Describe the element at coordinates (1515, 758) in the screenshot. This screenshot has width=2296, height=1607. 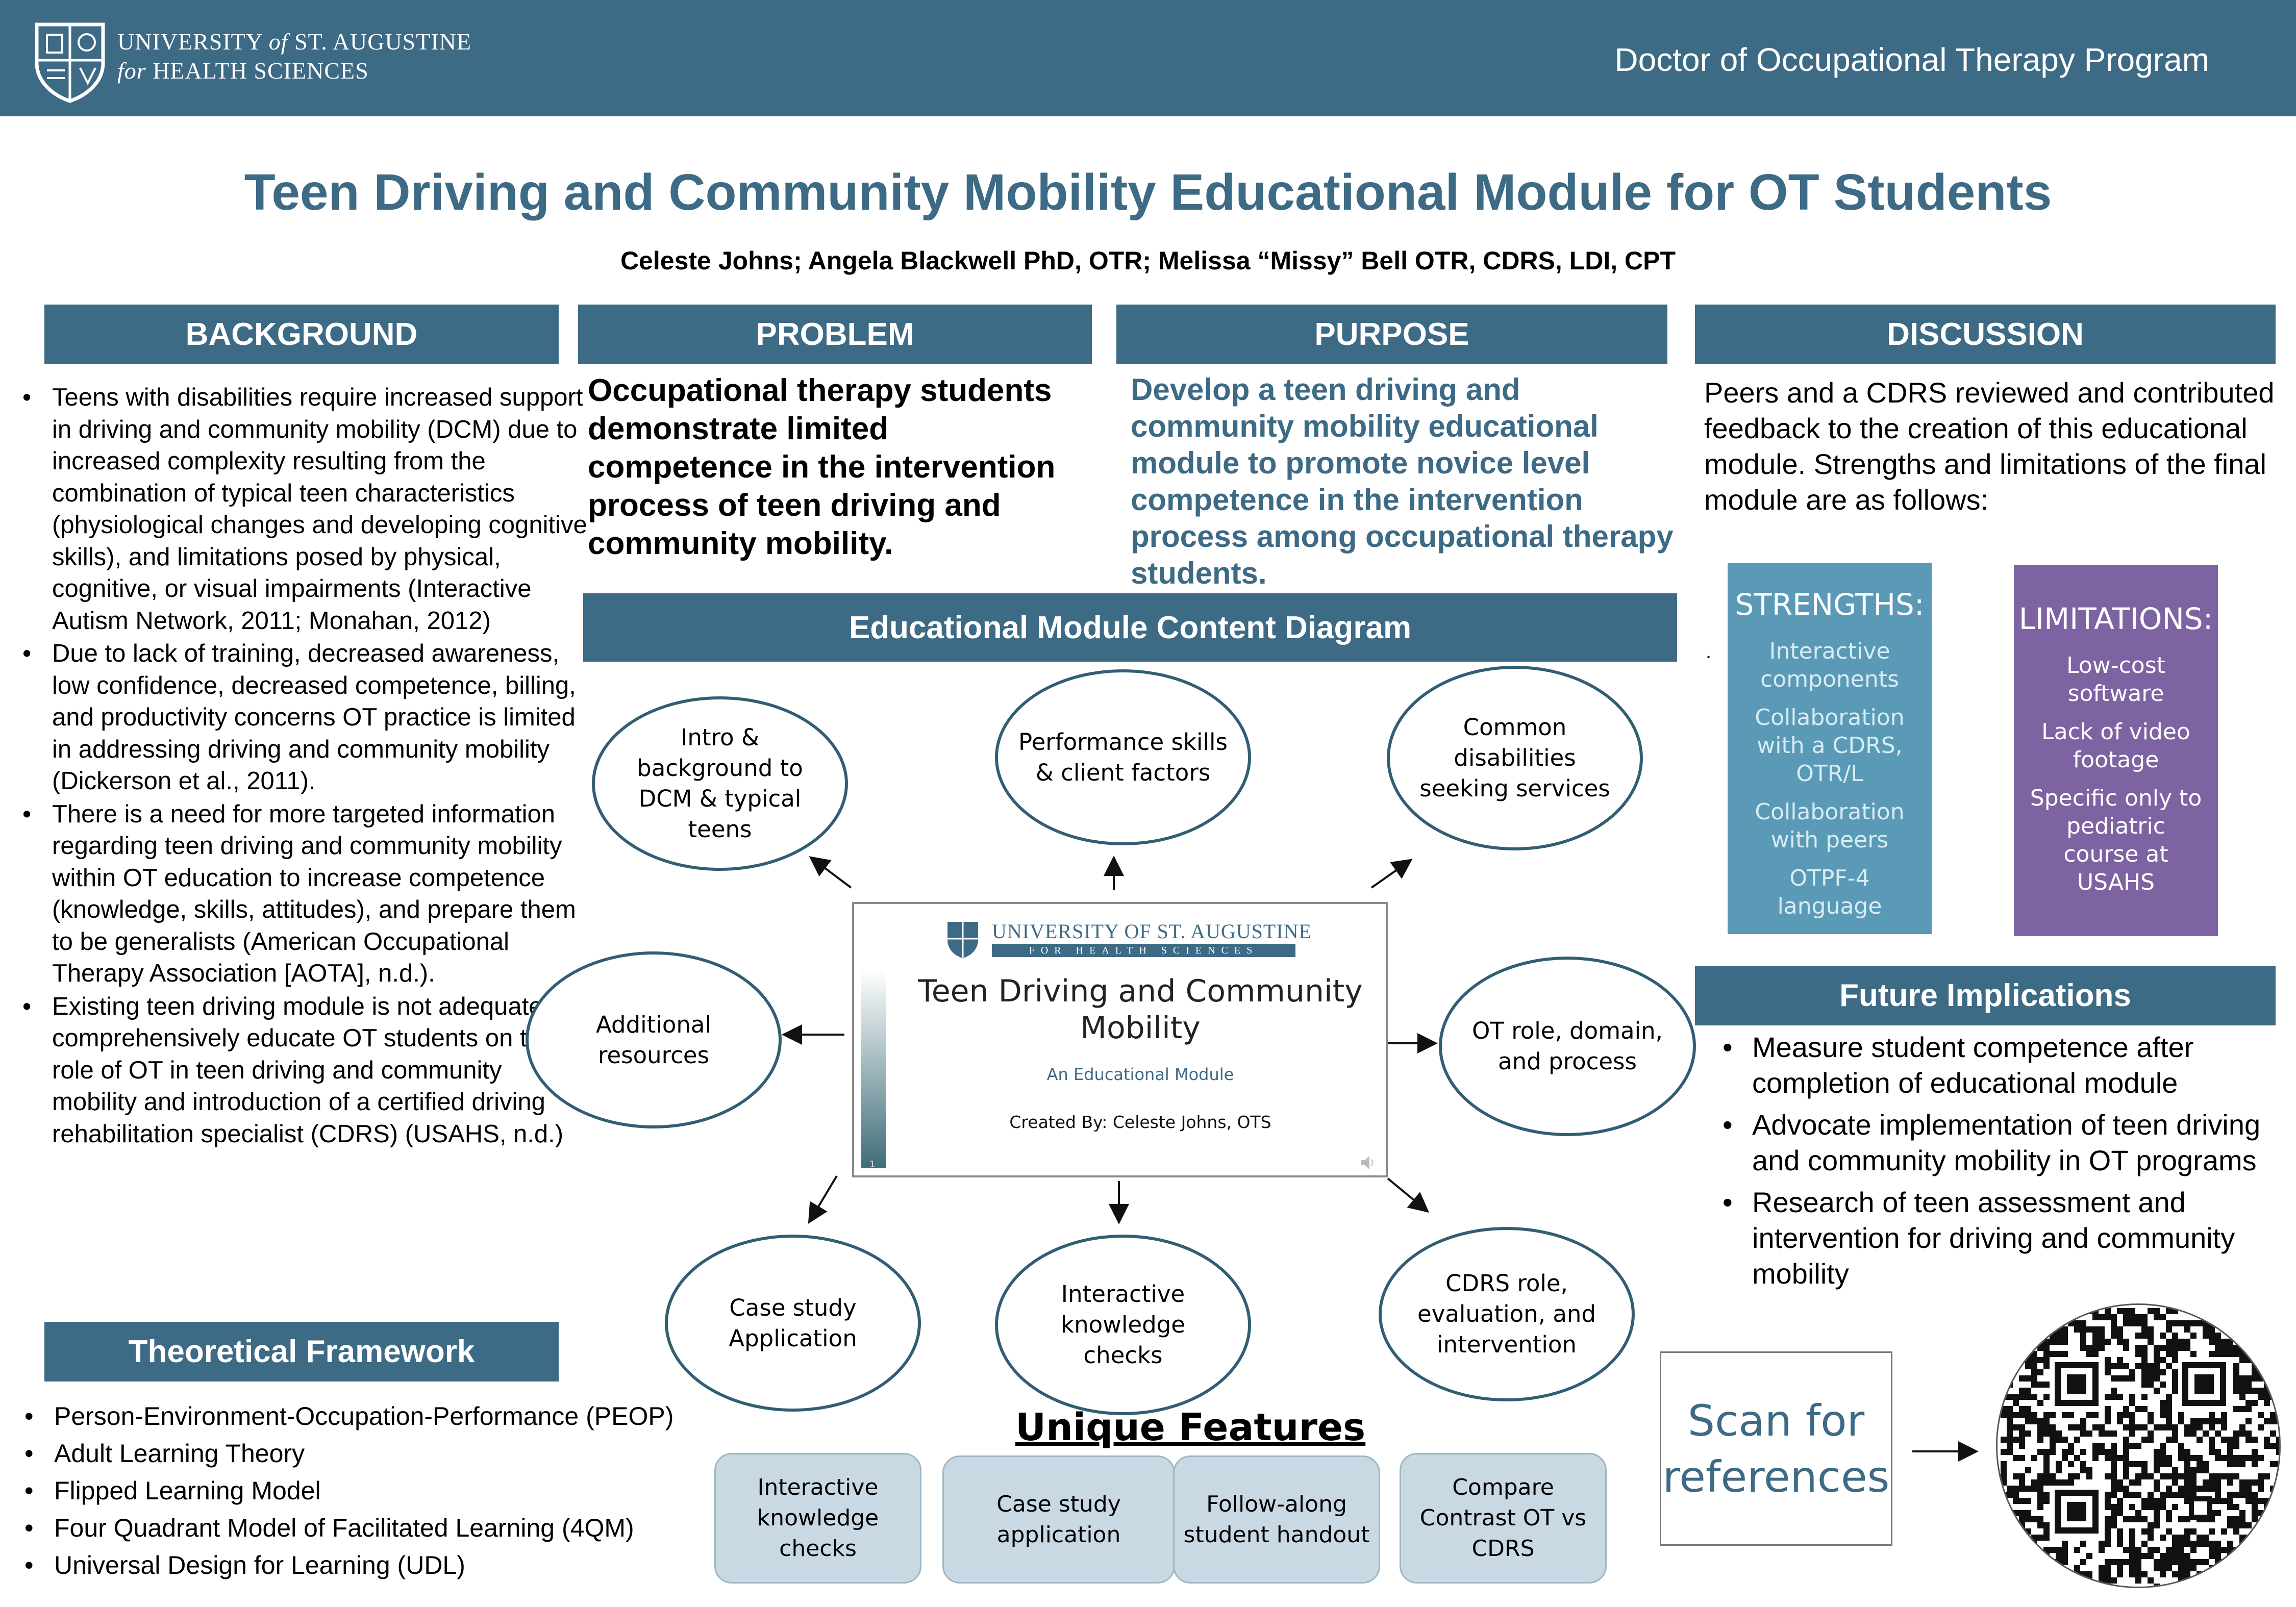
I see `node-disabilities: Common disabilities seeking services` at that location.